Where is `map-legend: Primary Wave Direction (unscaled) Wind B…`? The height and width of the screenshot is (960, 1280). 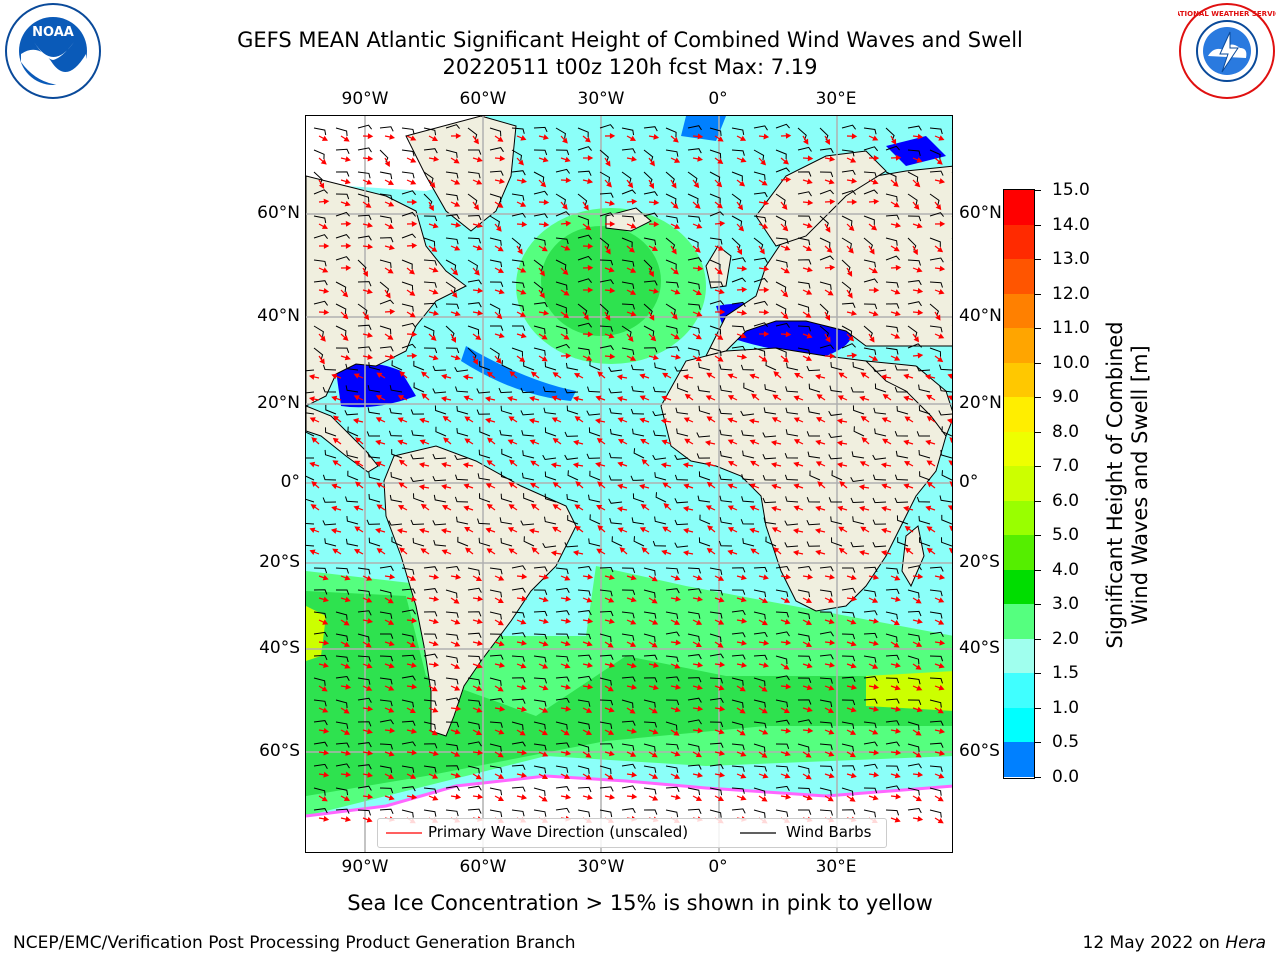 map-legend: Primary Wave Direction (unscaled) Wind B… is located at coordinates (632, 833).